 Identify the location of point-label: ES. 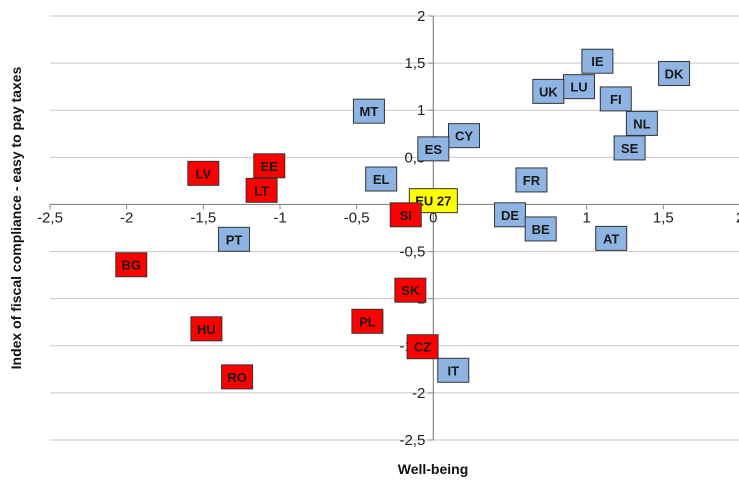
(434, 149).